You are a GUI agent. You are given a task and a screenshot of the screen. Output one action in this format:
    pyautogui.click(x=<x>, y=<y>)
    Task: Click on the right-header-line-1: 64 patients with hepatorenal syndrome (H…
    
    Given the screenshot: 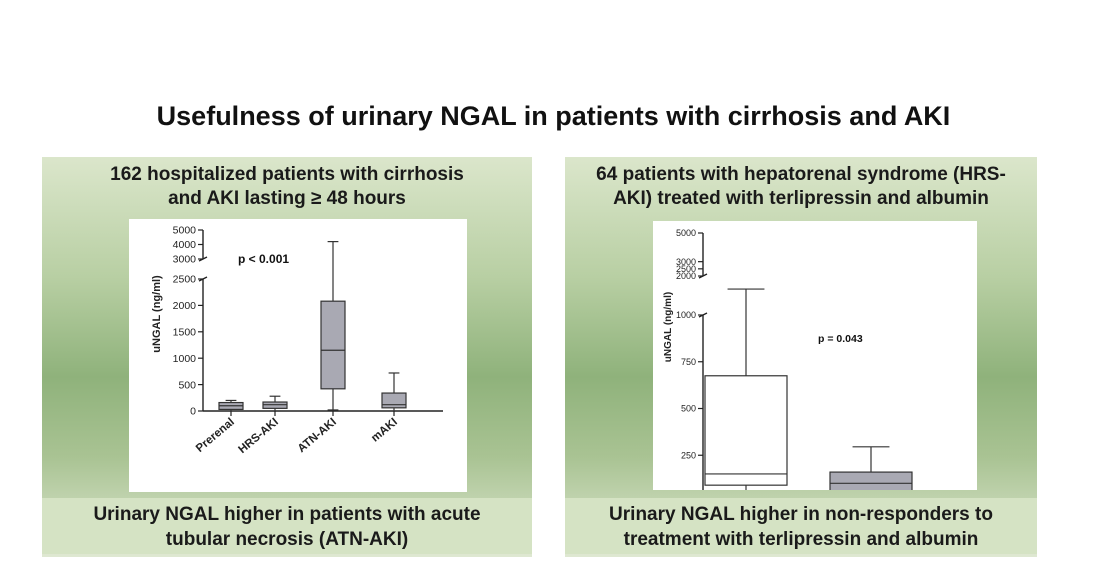 What is the action you would take?
    pyautogui.click(x=801, y=174)
    